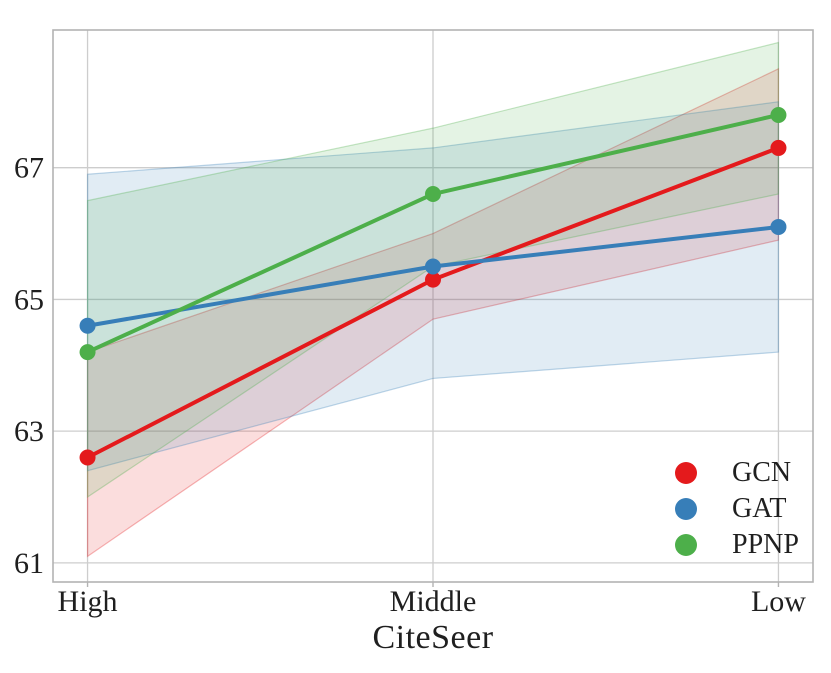 Image resolution: width=831 pixels, height=673 pixels. What do you see at coordinates (765, 544) in the screenshot?
I see `legend-label: PPNP` at bounding box center [765, 544].